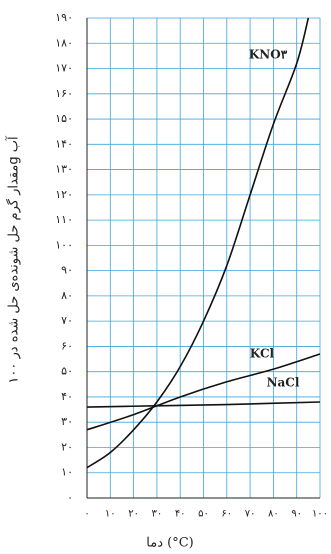  What do you see at coordinates (268, 55) in the screenshot?
I see `series-label: KNO۳` at bounding box center [268, 55].